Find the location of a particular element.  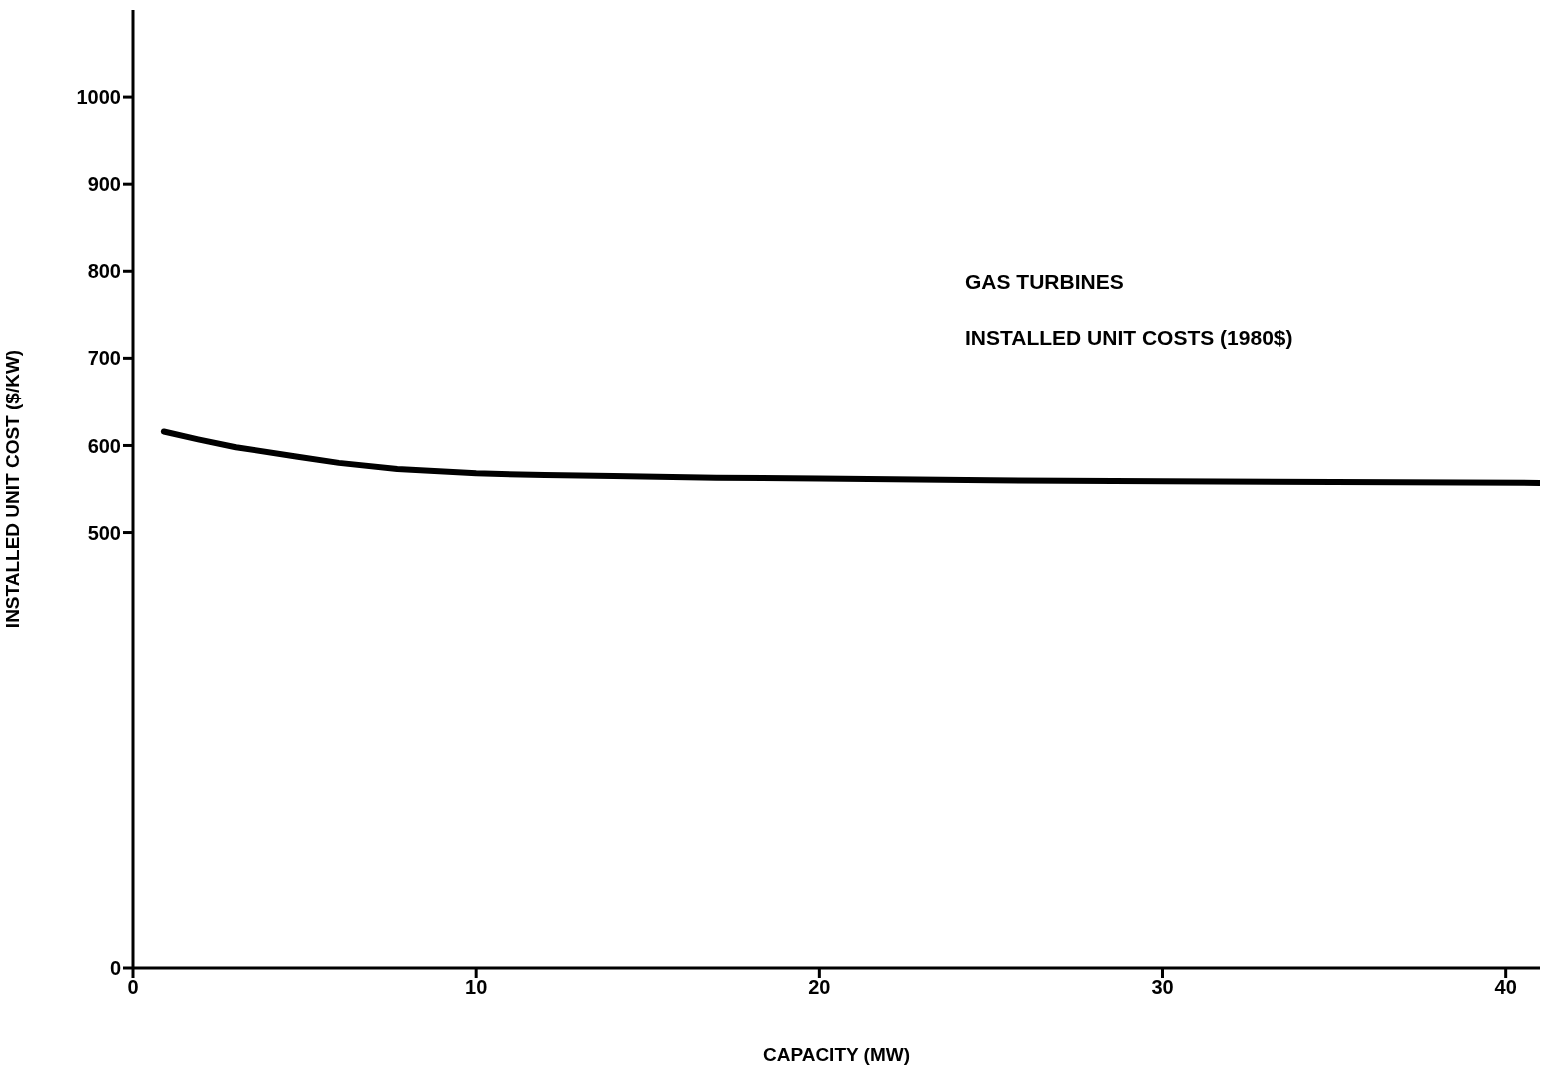

y-tick-label: 700 is located at coordinates (104, 358).